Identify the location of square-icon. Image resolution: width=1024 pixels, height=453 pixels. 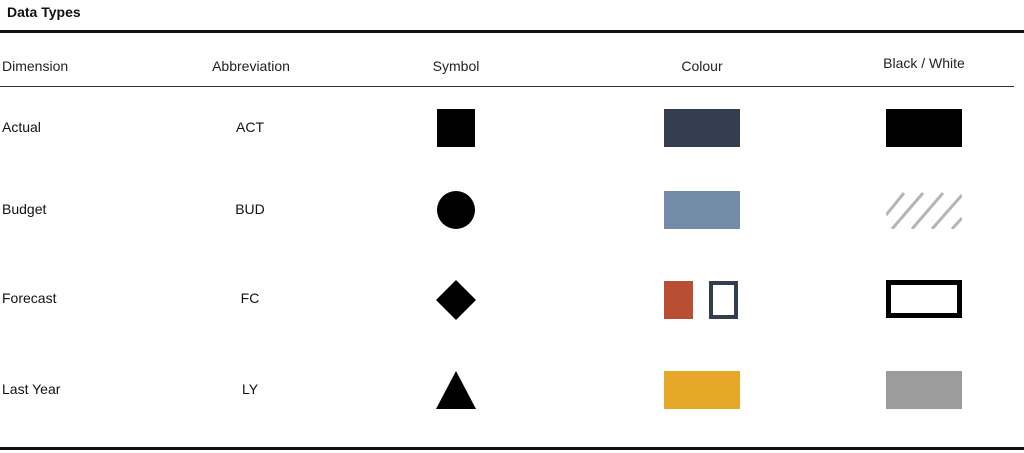
(456, 128).